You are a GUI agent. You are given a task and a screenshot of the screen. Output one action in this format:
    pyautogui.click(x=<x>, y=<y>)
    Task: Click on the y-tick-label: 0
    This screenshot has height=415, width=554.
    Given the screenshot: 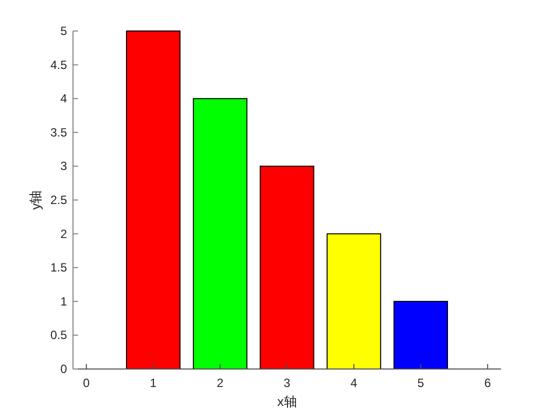 What is the action you would take?
    pyautogui.click(x=64, y=369)
    